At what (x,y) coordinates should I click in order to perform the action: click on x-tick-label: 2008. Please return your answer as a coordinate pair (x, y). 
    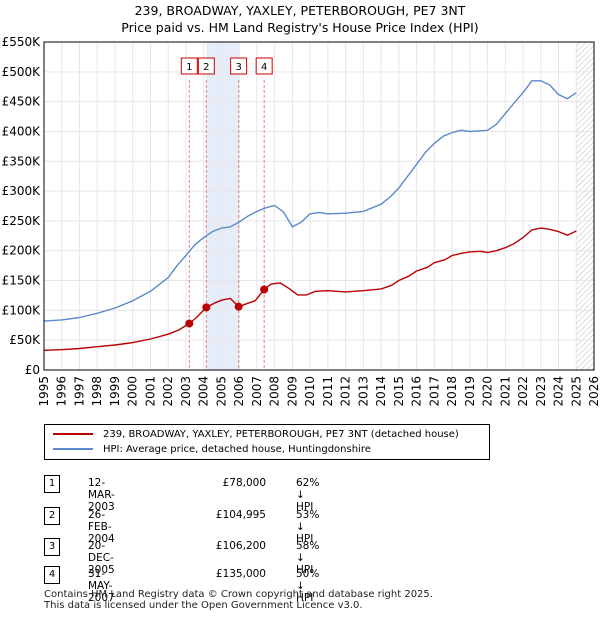
    Looking at the image, I should click on (275, 391).